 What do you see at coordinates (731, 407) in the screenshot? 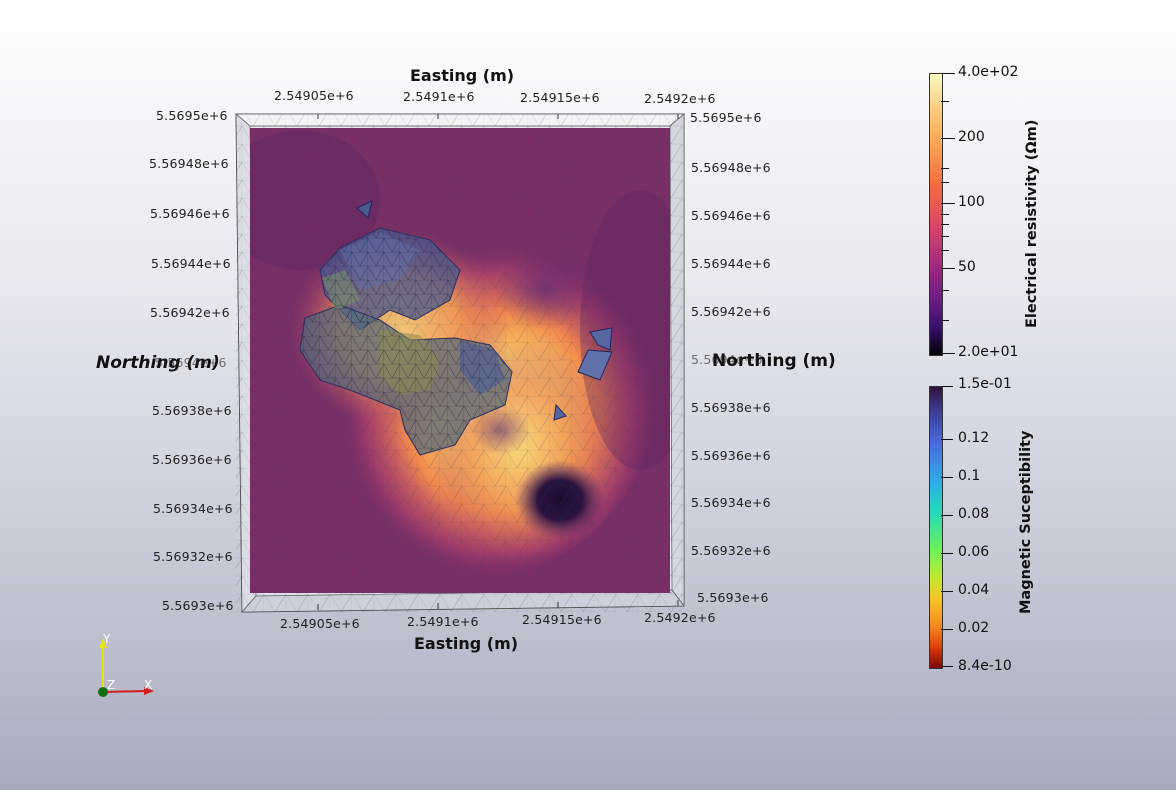
I see `right-tick-label: 5.56938e+6` at bounding box center [731, 407].